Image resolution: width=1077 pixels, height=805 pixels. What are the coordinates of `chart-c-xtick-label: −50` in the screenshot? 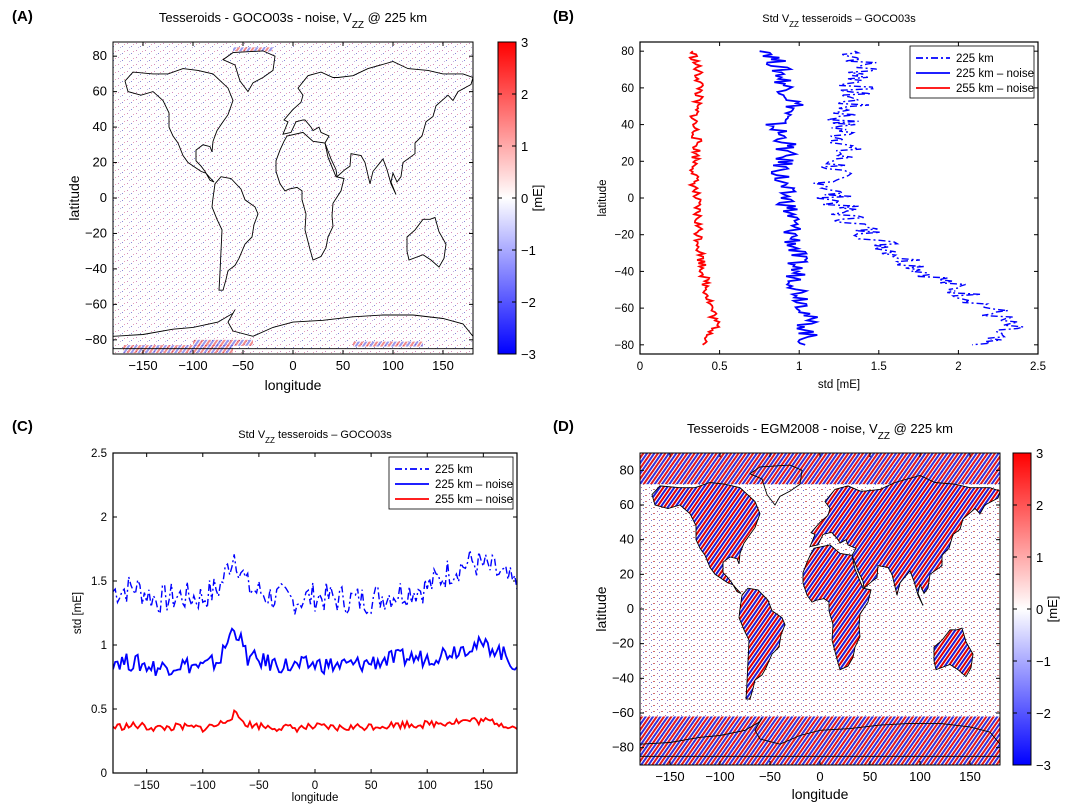 It's located at (259, 786).